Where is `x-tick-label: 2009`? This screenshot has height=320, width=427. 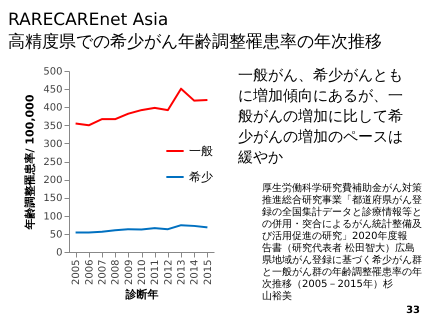 x-tick-label: 2009 is located at coordinates (129, 272).